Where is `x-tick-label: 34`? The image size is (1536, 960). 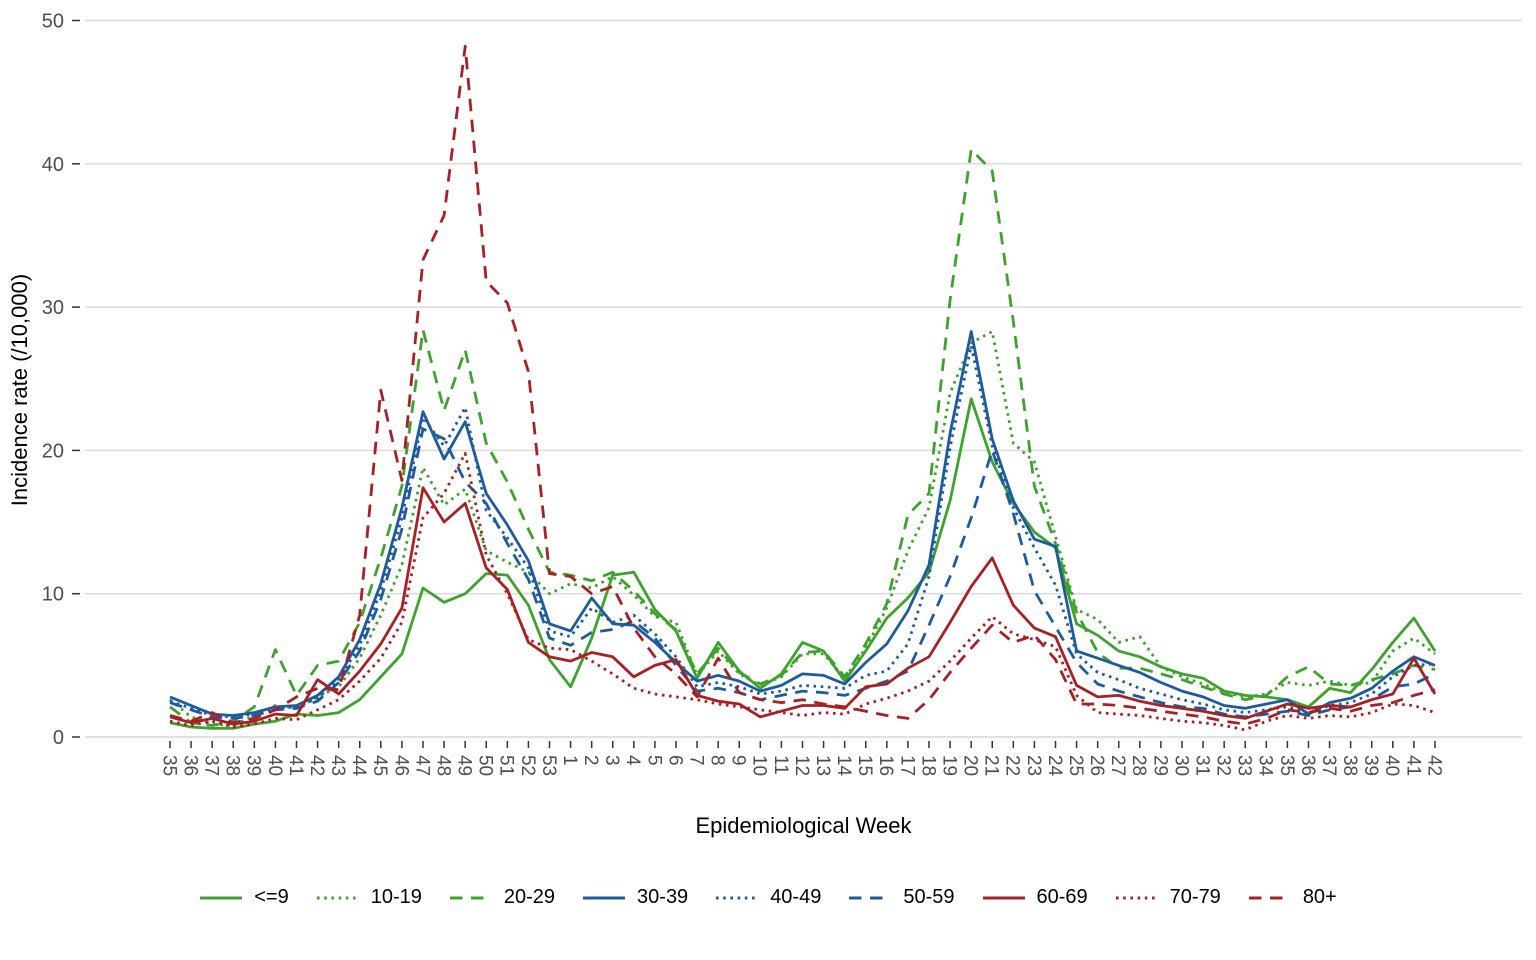
x-tick-label: 34 is located at coordinates (1265, 766).